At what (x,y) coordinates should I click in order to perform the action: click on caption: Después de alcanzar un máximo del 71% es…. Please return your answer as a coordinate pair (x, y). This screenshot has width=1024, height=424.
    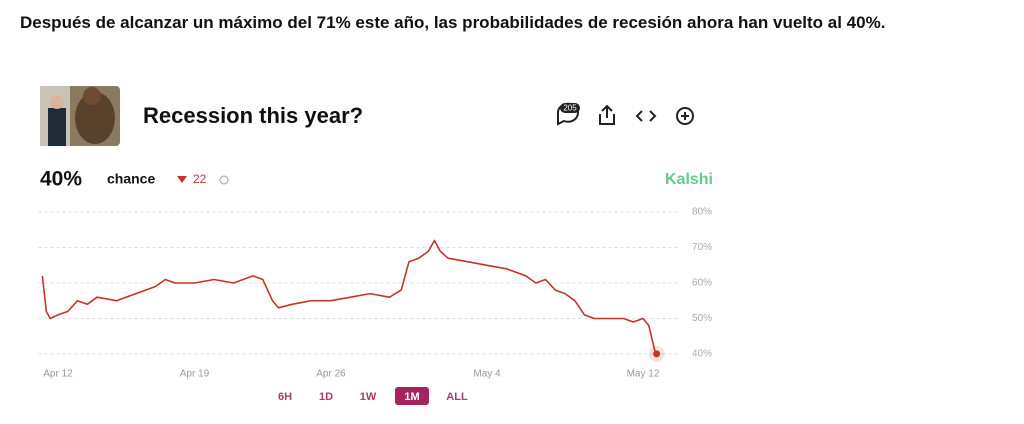
    Looking at the image, I should click on (453, 22).